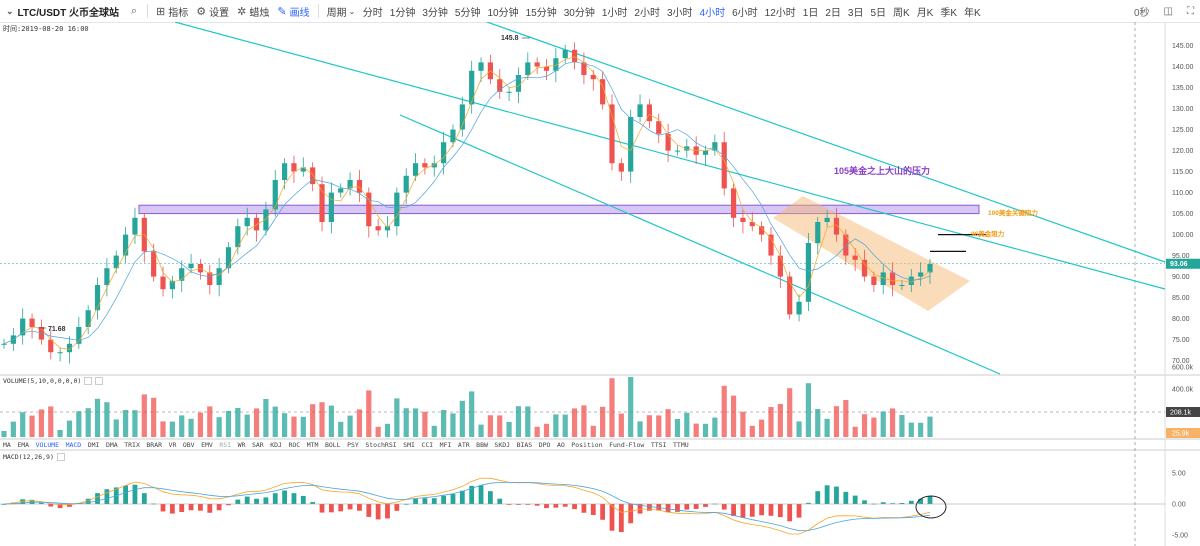 The height and width of the screenshot is (546, 1200). I want to click on indicator-tab: OBV, so click(188, 445).